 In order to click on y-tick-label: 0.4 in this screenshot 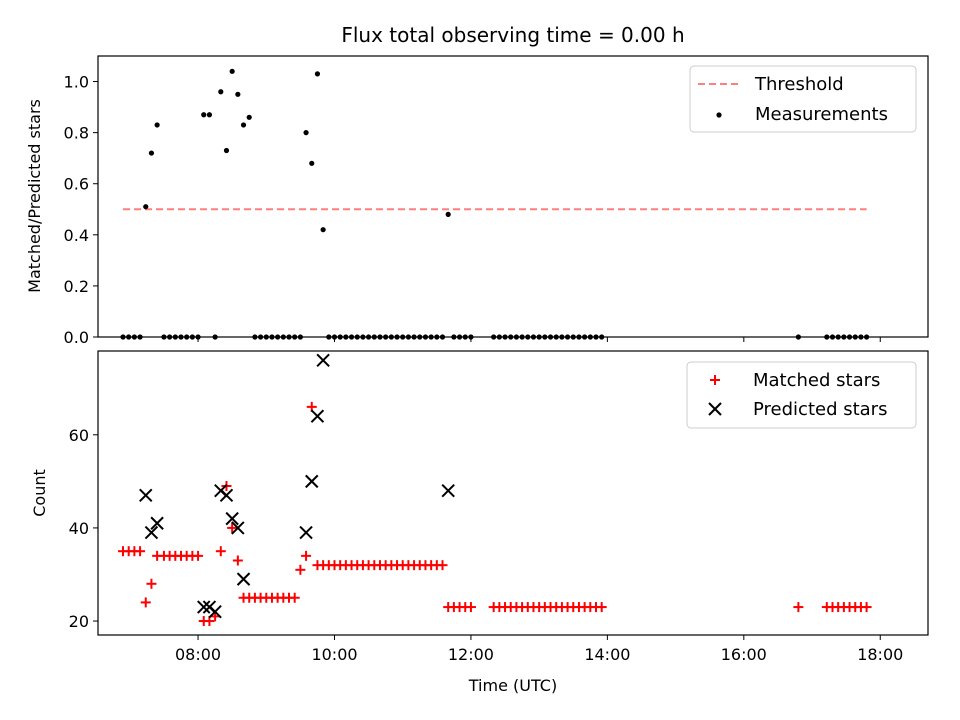, I will do `click(76, 235)`.